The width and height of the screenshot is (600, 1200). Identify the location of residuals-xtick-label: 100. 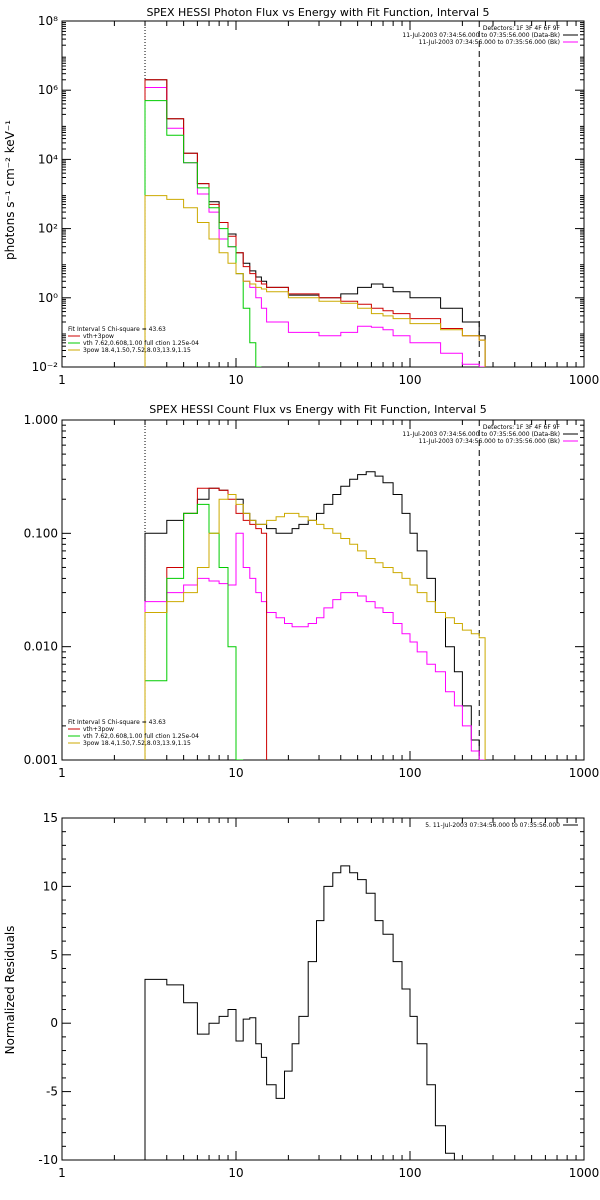
(410, 1173).